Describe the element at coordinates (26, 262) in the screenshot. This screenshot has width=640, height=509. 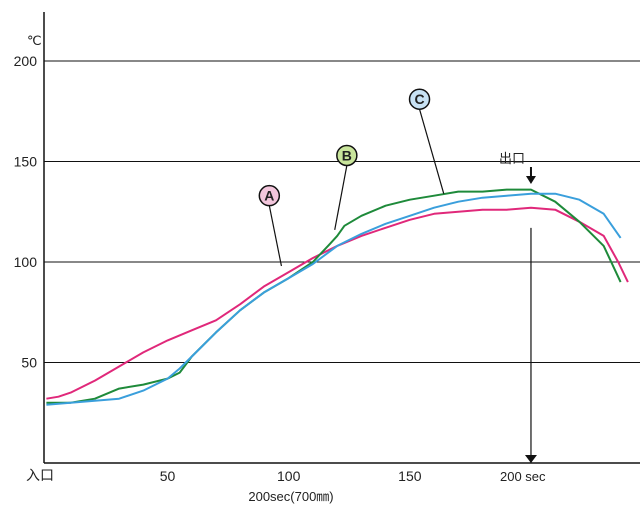
I see `y-tick-label: 100` at that location.